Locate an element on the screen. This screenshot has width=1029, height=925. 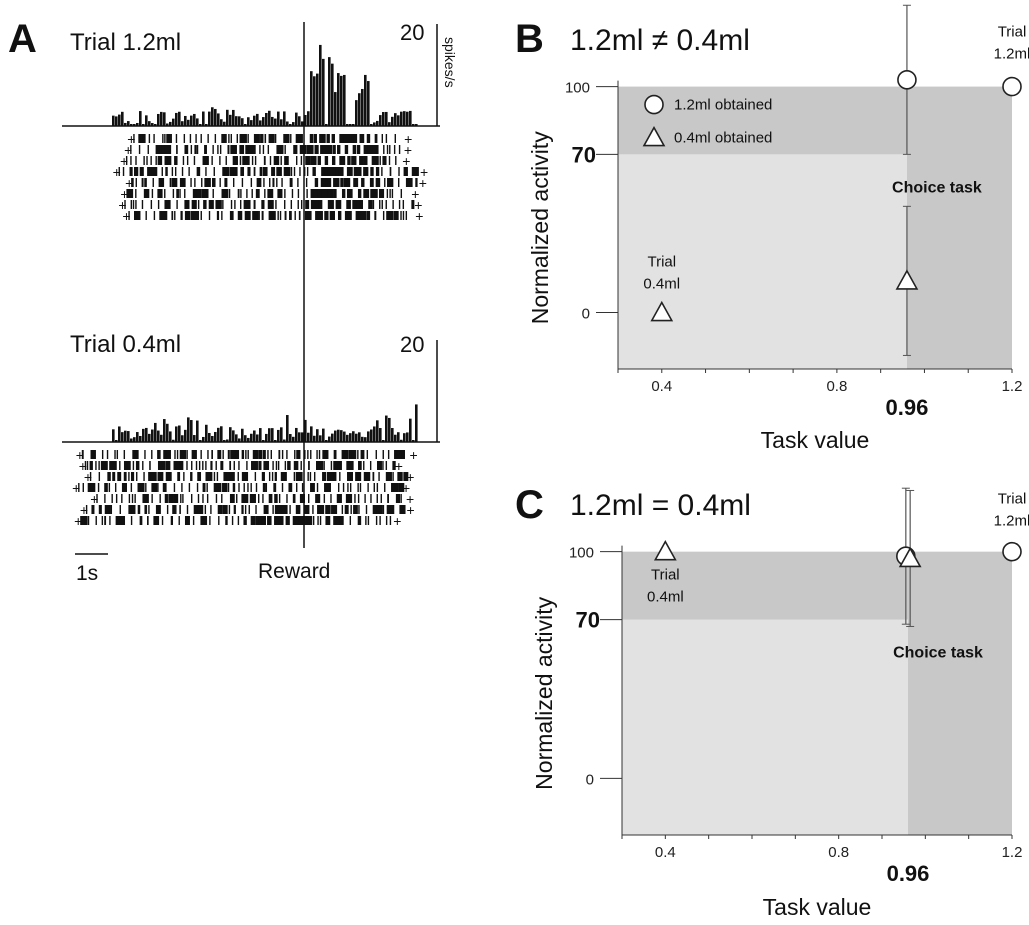
y-tick-label: 0 is located at coordinates (590, 779).